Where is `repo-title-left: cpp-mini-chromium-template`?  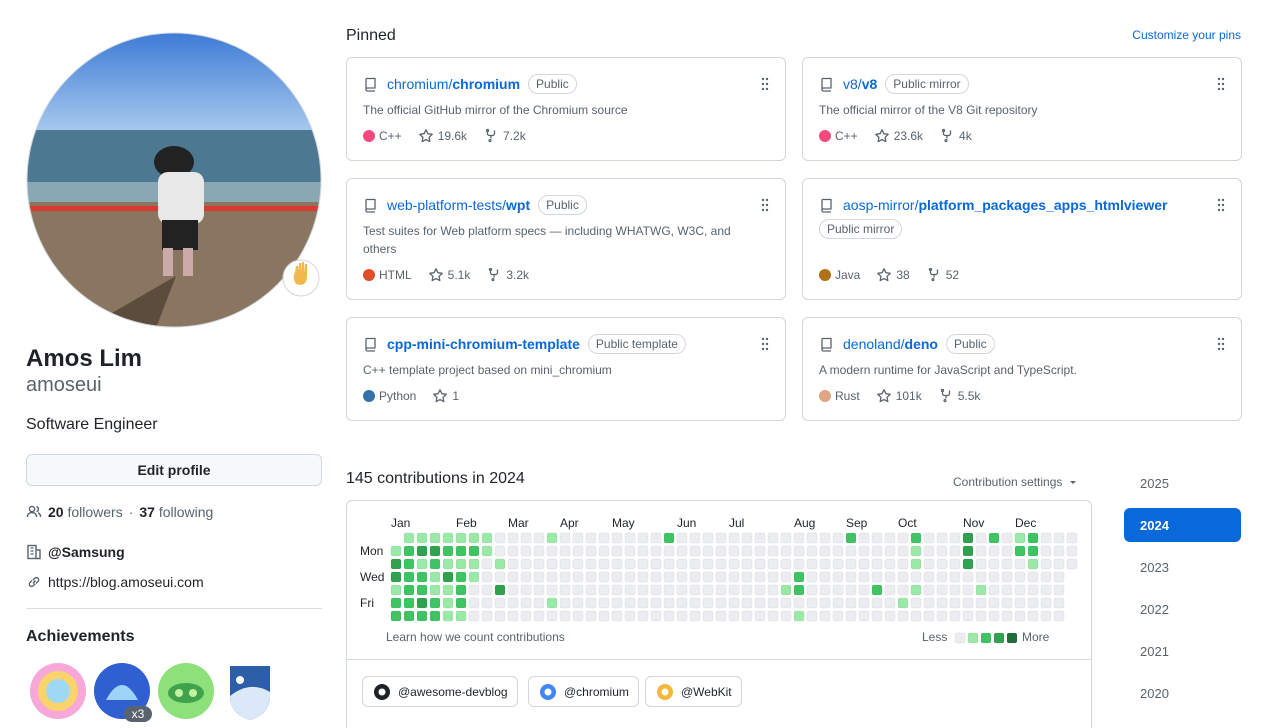 repo-title-left: cpp-mini-chromium-template is located at coordinates (471, 344).